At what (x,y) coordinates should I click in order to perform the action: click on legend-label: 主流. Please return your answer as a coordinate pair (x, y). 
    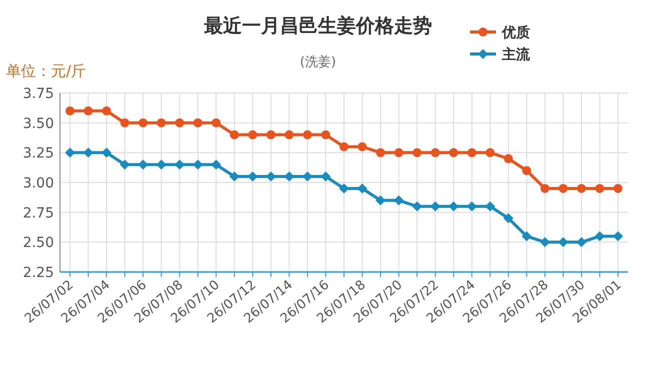
    Looking at the image, I should click on (516, 54).